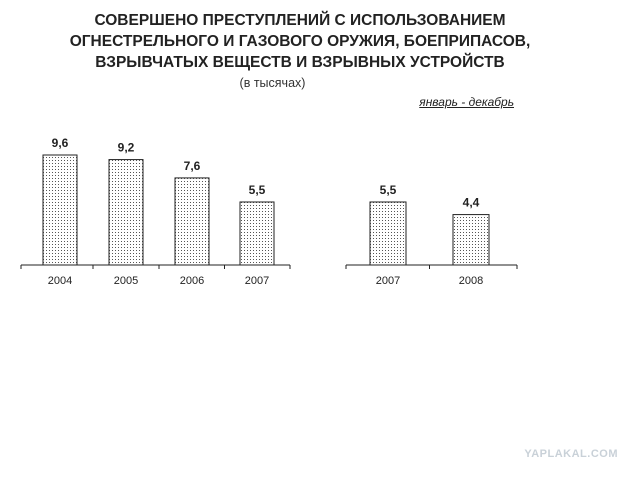 The width and height of the screenshot is (640, 480). What do you see at coordinates (466, 102) in the screenshot?
I see `period-label: январь - декабрь` at bounding box center [466, 102].